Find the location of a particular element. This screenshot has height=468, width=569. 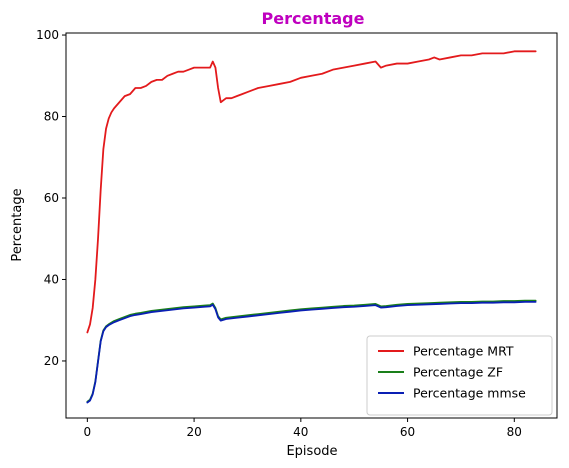

x-tick-label: 60 is located at coordinates (407, 432).